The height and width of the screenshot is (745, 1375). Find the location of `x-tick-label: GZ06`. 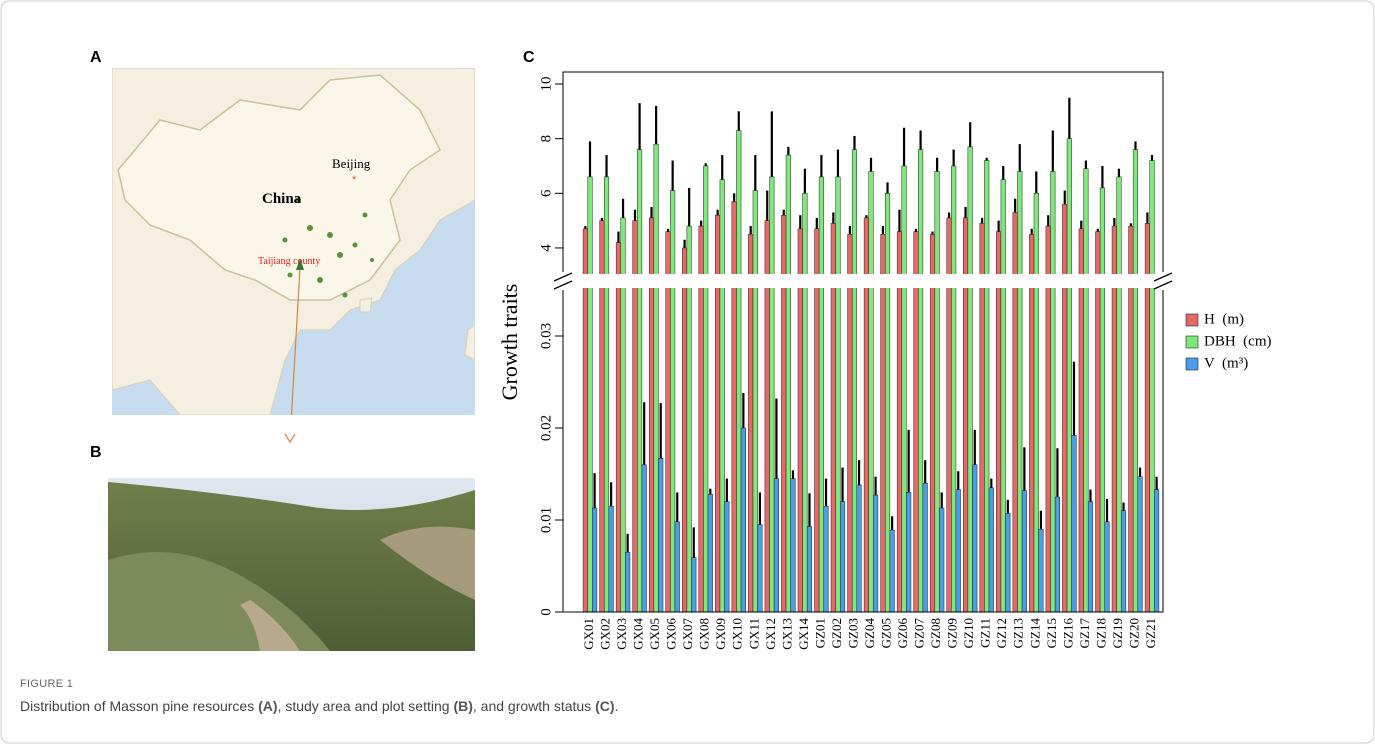

x-tick-label: GZ06 is located at coordinates (902, 633).